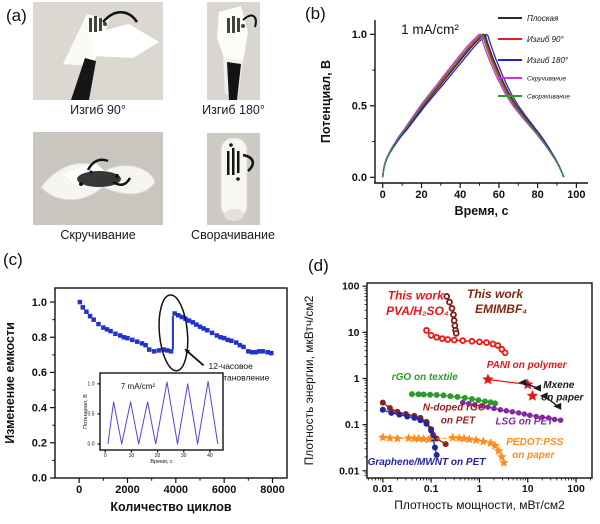 Image resolution: width=600 pixels, height=524 pixels. I want to click on svg-text: Плотность мощности, мВт/см2, so click(479, 505).